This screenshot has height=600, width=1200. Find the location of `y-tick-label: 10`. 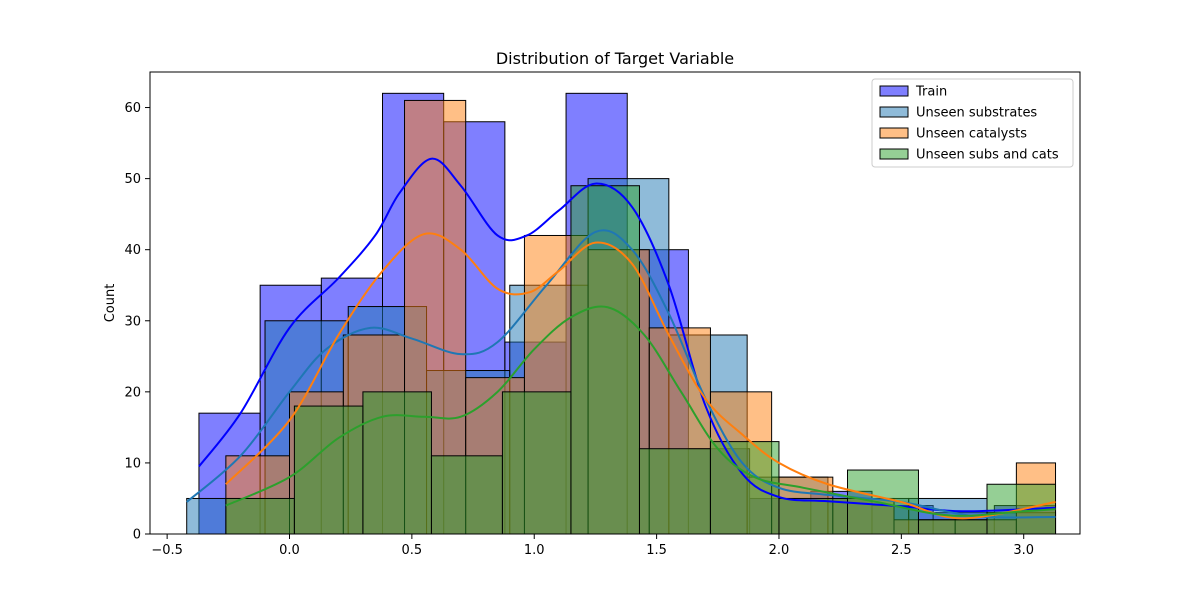

y-tick-label: 10 is located at coordinates (132, 463).